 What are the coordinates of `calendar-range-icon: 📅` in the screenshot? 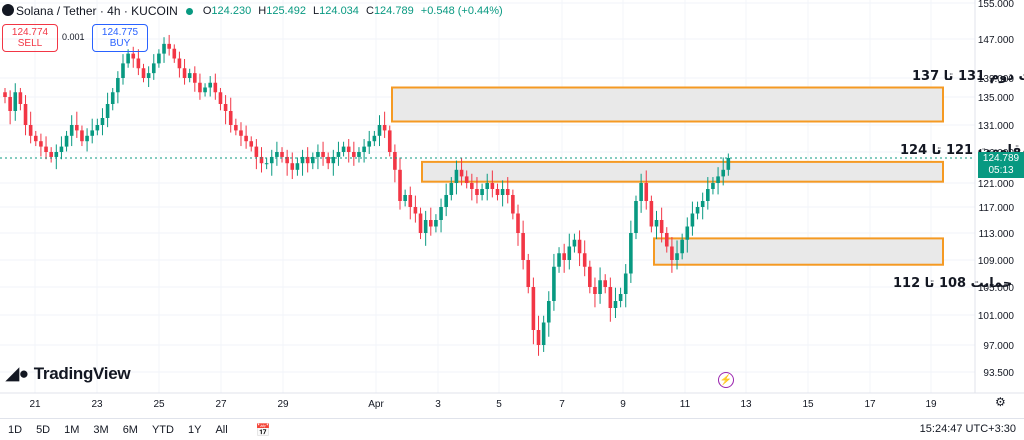 It's located at (263, 429).